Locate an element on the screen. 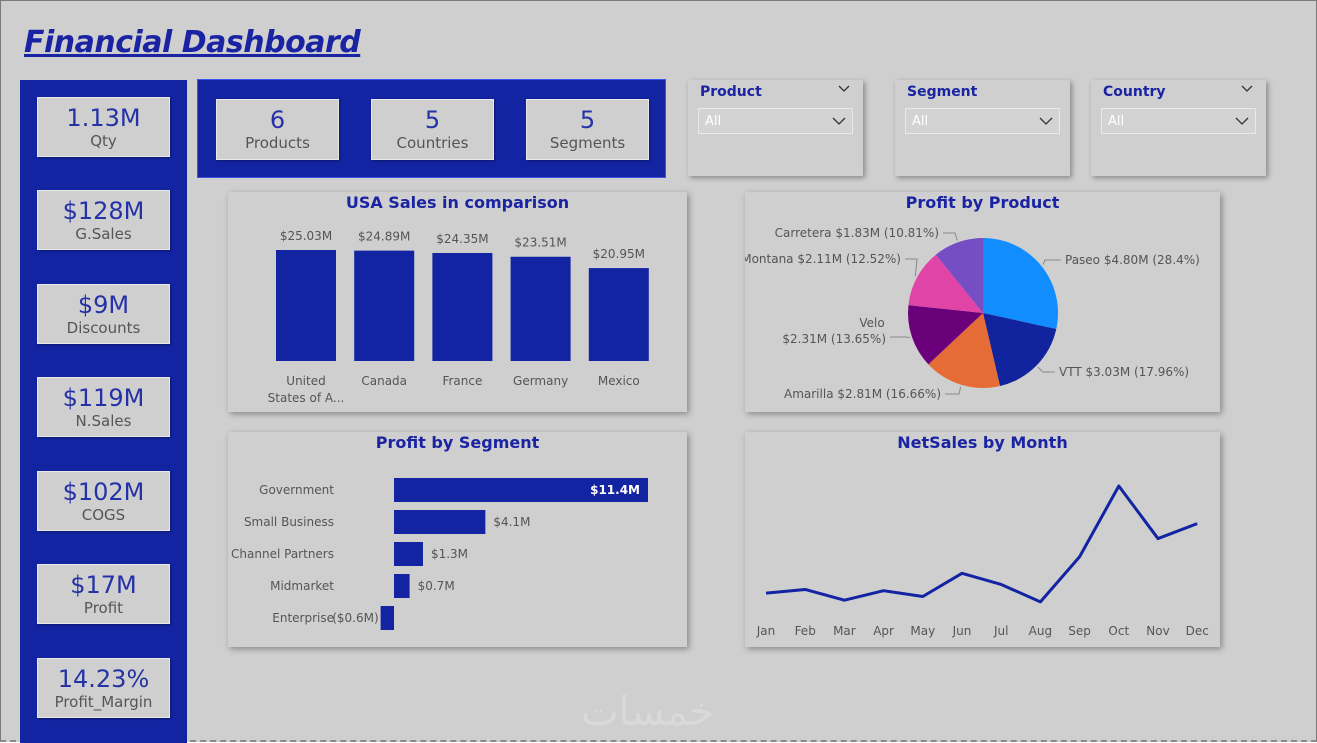 This screenshot has width=1317, height=743. x-tick-label: Jan is located at coordinates (766, 631).